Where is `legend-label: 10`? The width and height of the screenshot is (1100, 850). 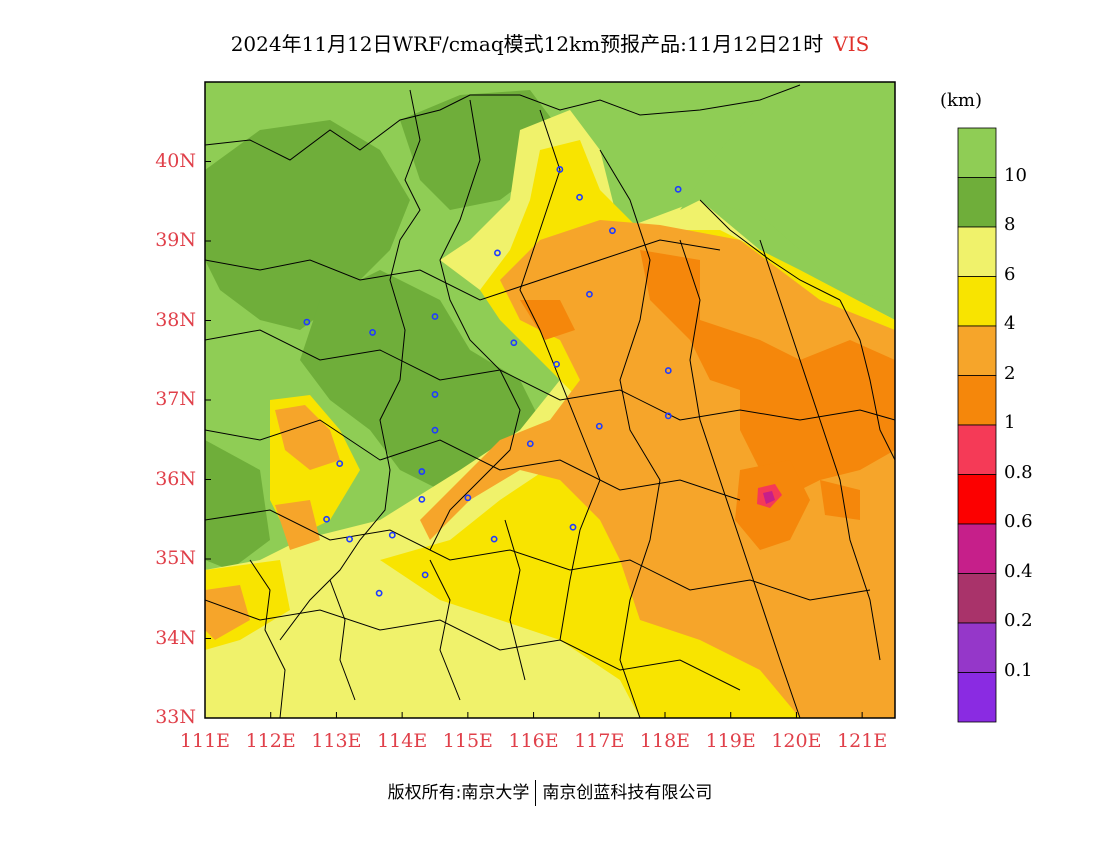 legend-label: 10 is located at coordinates (1015, 175).